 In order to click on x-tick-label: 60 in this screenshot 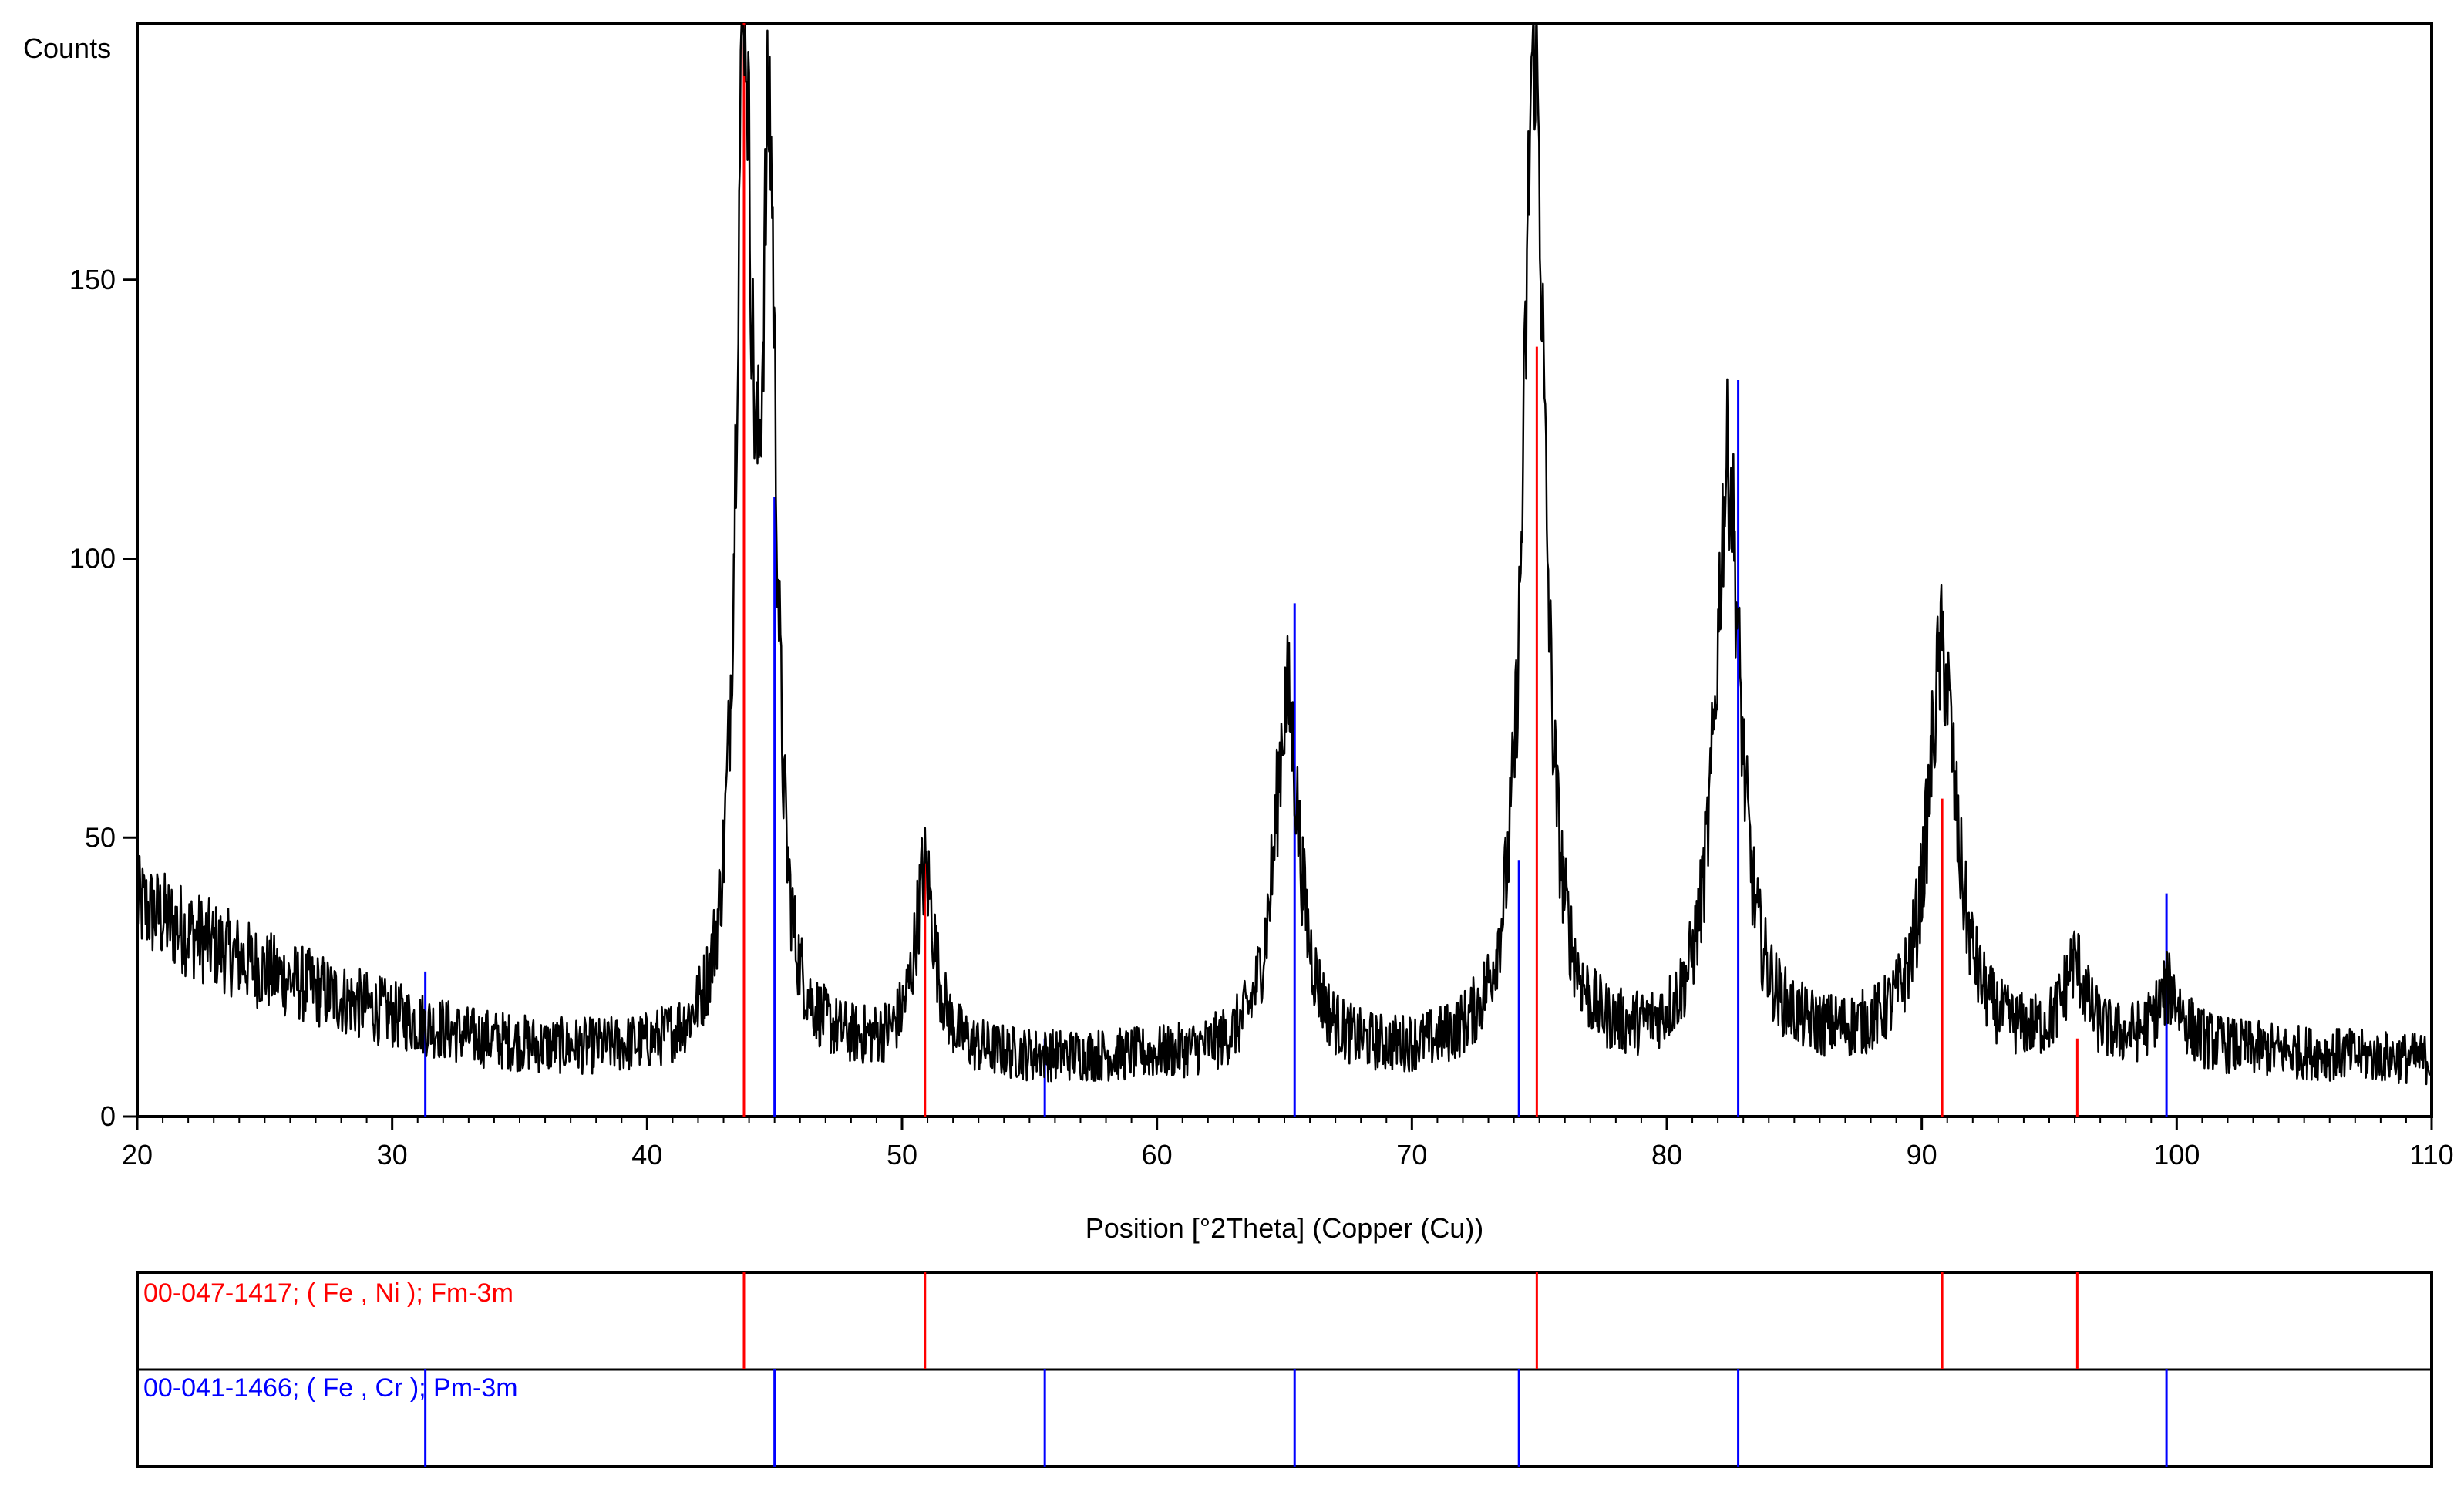, I will do `click(1157, 1155)`.